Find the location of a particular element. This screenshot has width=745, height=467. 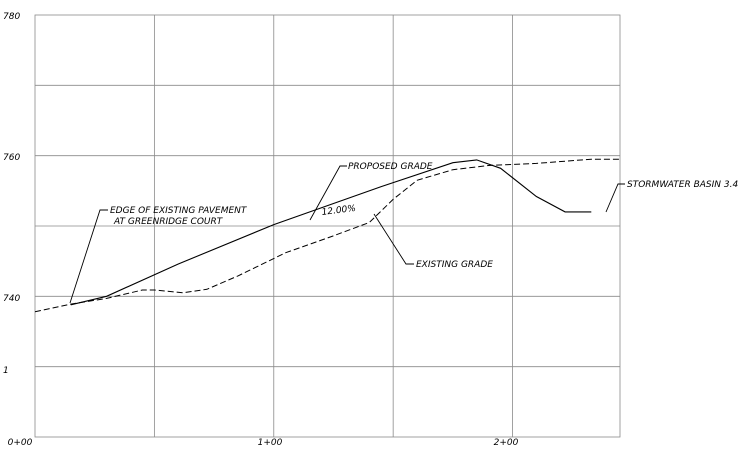

y-tick-780: 780 is located at coordinates (11, 17).